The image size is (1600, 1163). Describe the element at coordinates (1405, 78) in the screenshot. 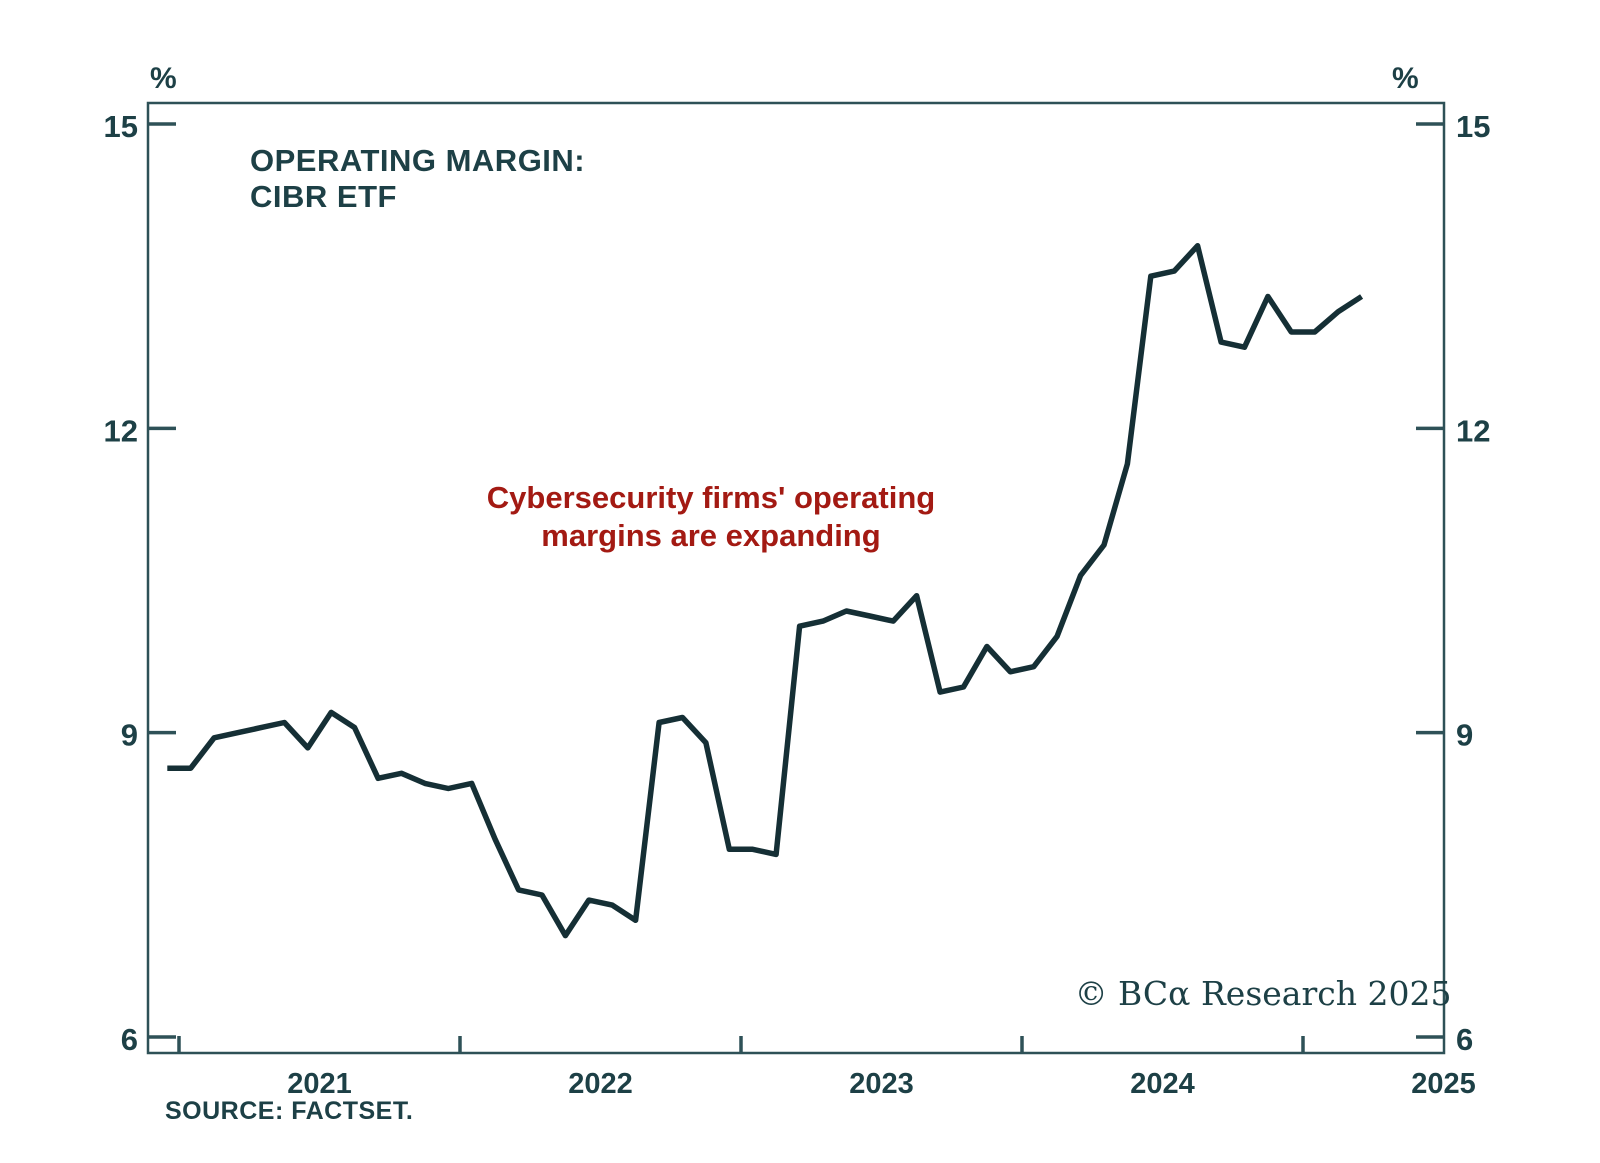

I see `unit-label-right: %` at that location.